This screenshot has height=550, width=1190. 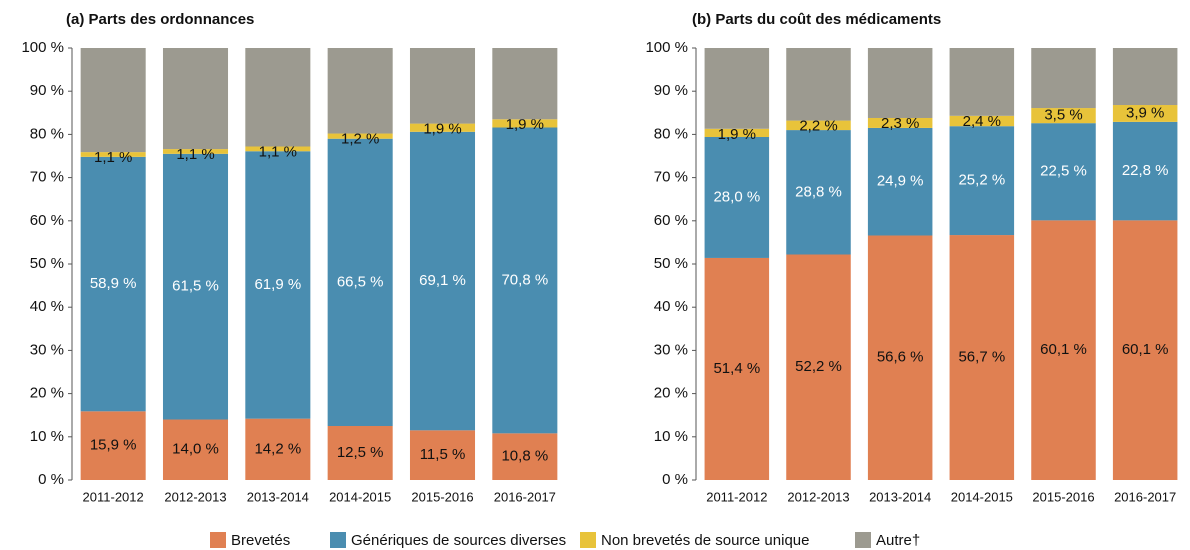 I want to click on x-tick-label: 2011-2012, so click(x=736, y=496).